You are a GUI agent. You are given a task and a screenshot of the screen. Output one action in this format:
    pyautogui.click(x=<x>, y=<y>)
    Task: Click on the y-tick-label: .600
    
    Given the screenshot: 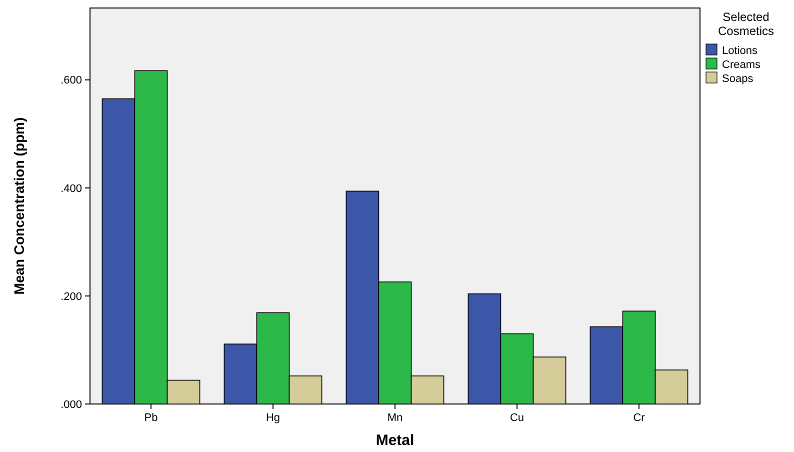 What is the action you would take?
    pyautogui.click(x=71, y=80)
    